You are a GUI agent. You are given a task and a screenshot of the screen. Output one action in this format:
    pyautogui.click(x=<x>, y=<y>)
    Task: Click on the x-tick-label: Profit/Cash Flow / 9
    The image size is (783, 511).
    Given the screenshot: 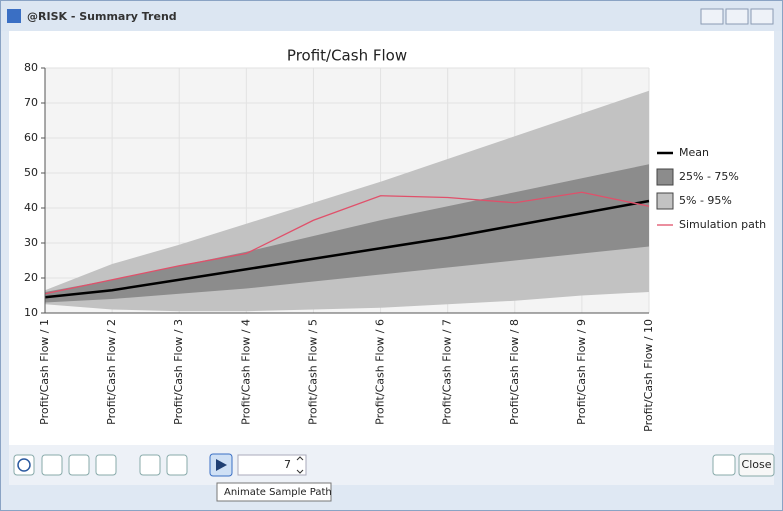 What is the action you would take?
    pyautogui.click(x=581, y=372)
    